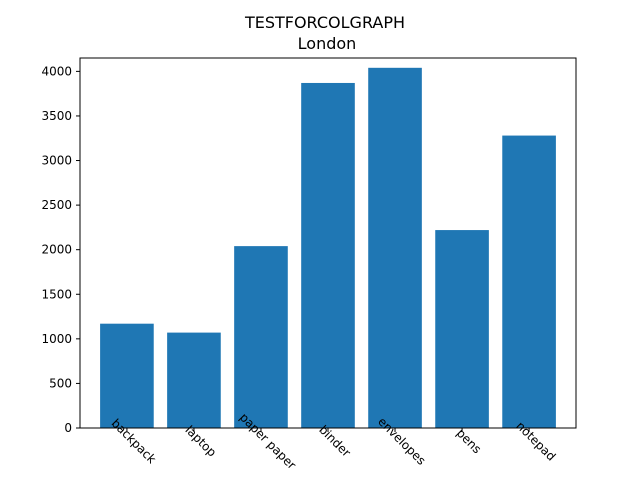 The width and height of the screenshot is (640, 480). I want to click on bar-envelopes, so click(395, 248).